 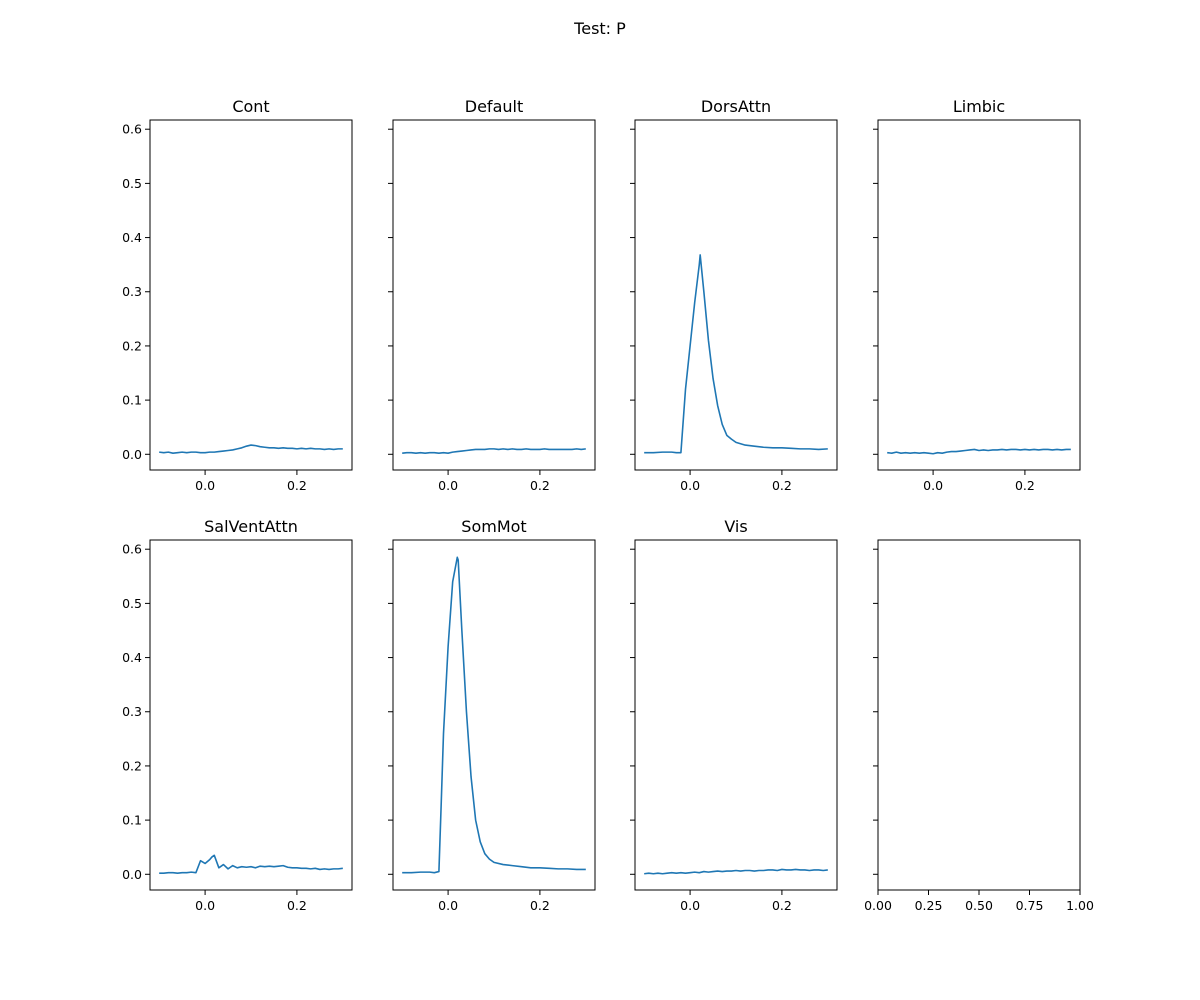 I want to click on subplot-title: SomMot, so click(x=493, y=526).